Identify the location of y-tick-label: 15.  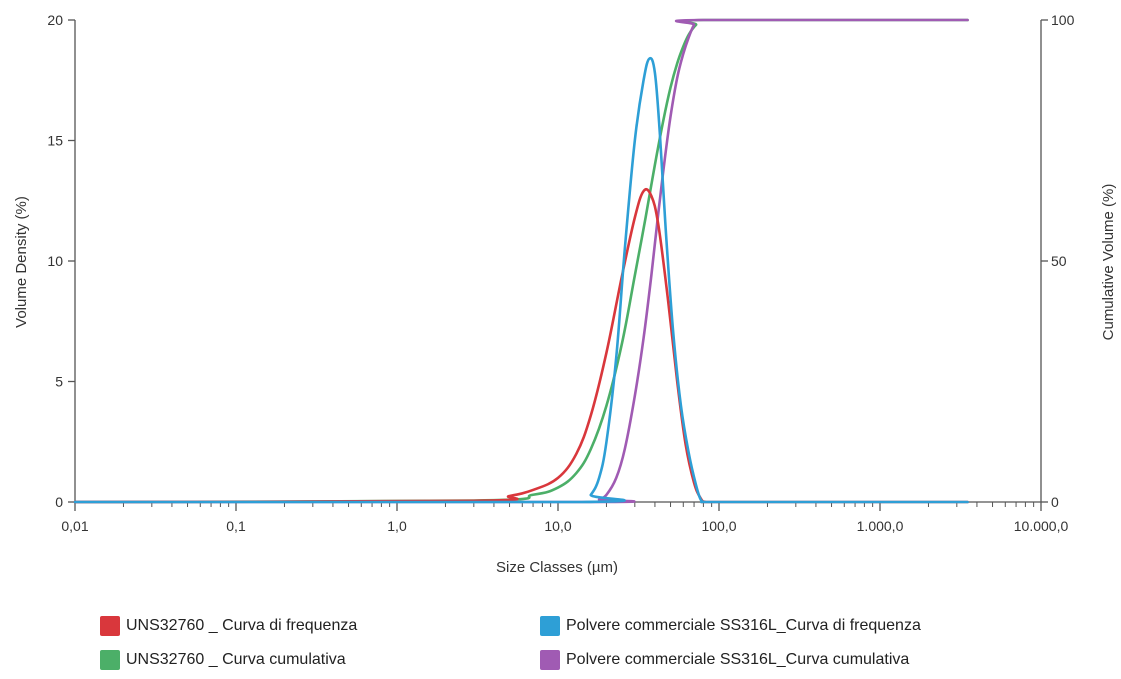
(55, 141).